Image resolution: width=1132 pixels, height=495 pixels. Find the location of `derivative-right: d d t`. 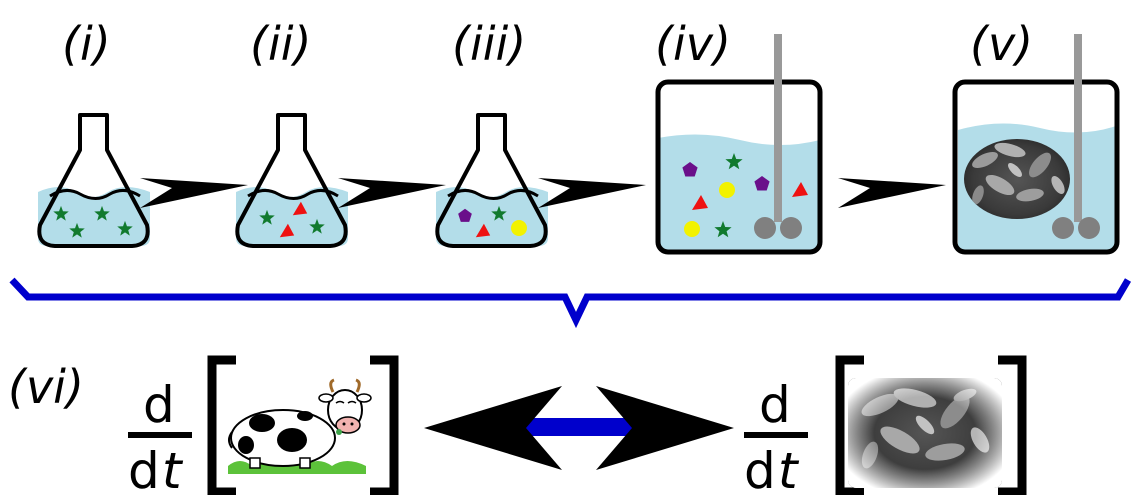

derivative-right: d d t is located at coordinates (776, 435).